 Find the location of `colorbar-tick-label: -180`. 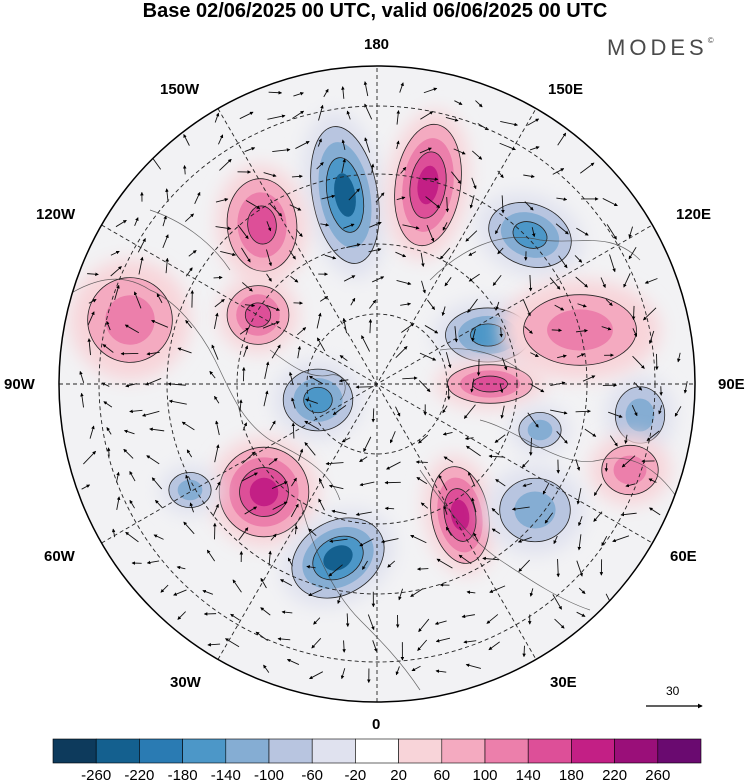

colorbar-tick-label: -180 is located at coordinates (183, 775).